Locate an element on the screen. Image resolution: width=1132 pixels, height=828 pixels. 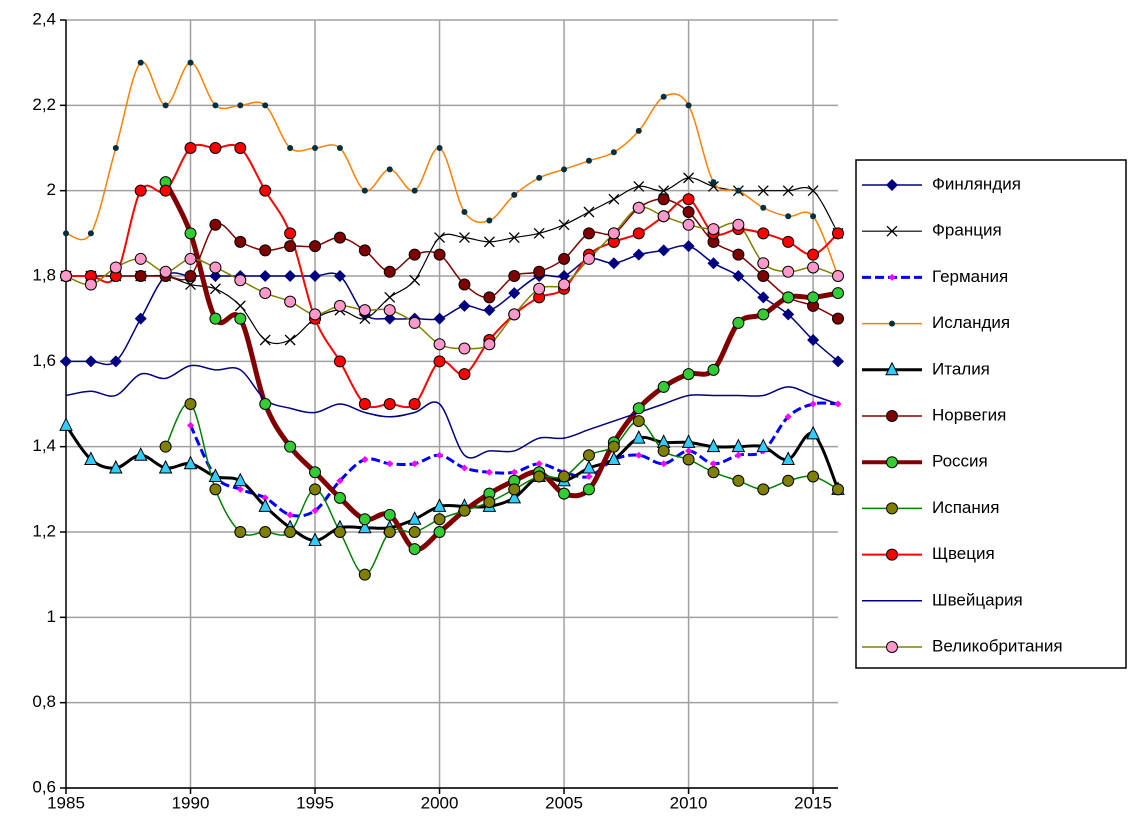
legend-label: Норвегия is located at coordinates (969, 414).